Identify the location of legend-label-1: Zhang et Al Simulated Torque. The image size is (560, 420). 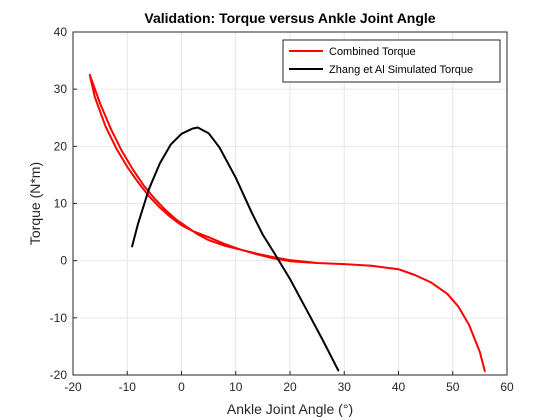
(401, 70).